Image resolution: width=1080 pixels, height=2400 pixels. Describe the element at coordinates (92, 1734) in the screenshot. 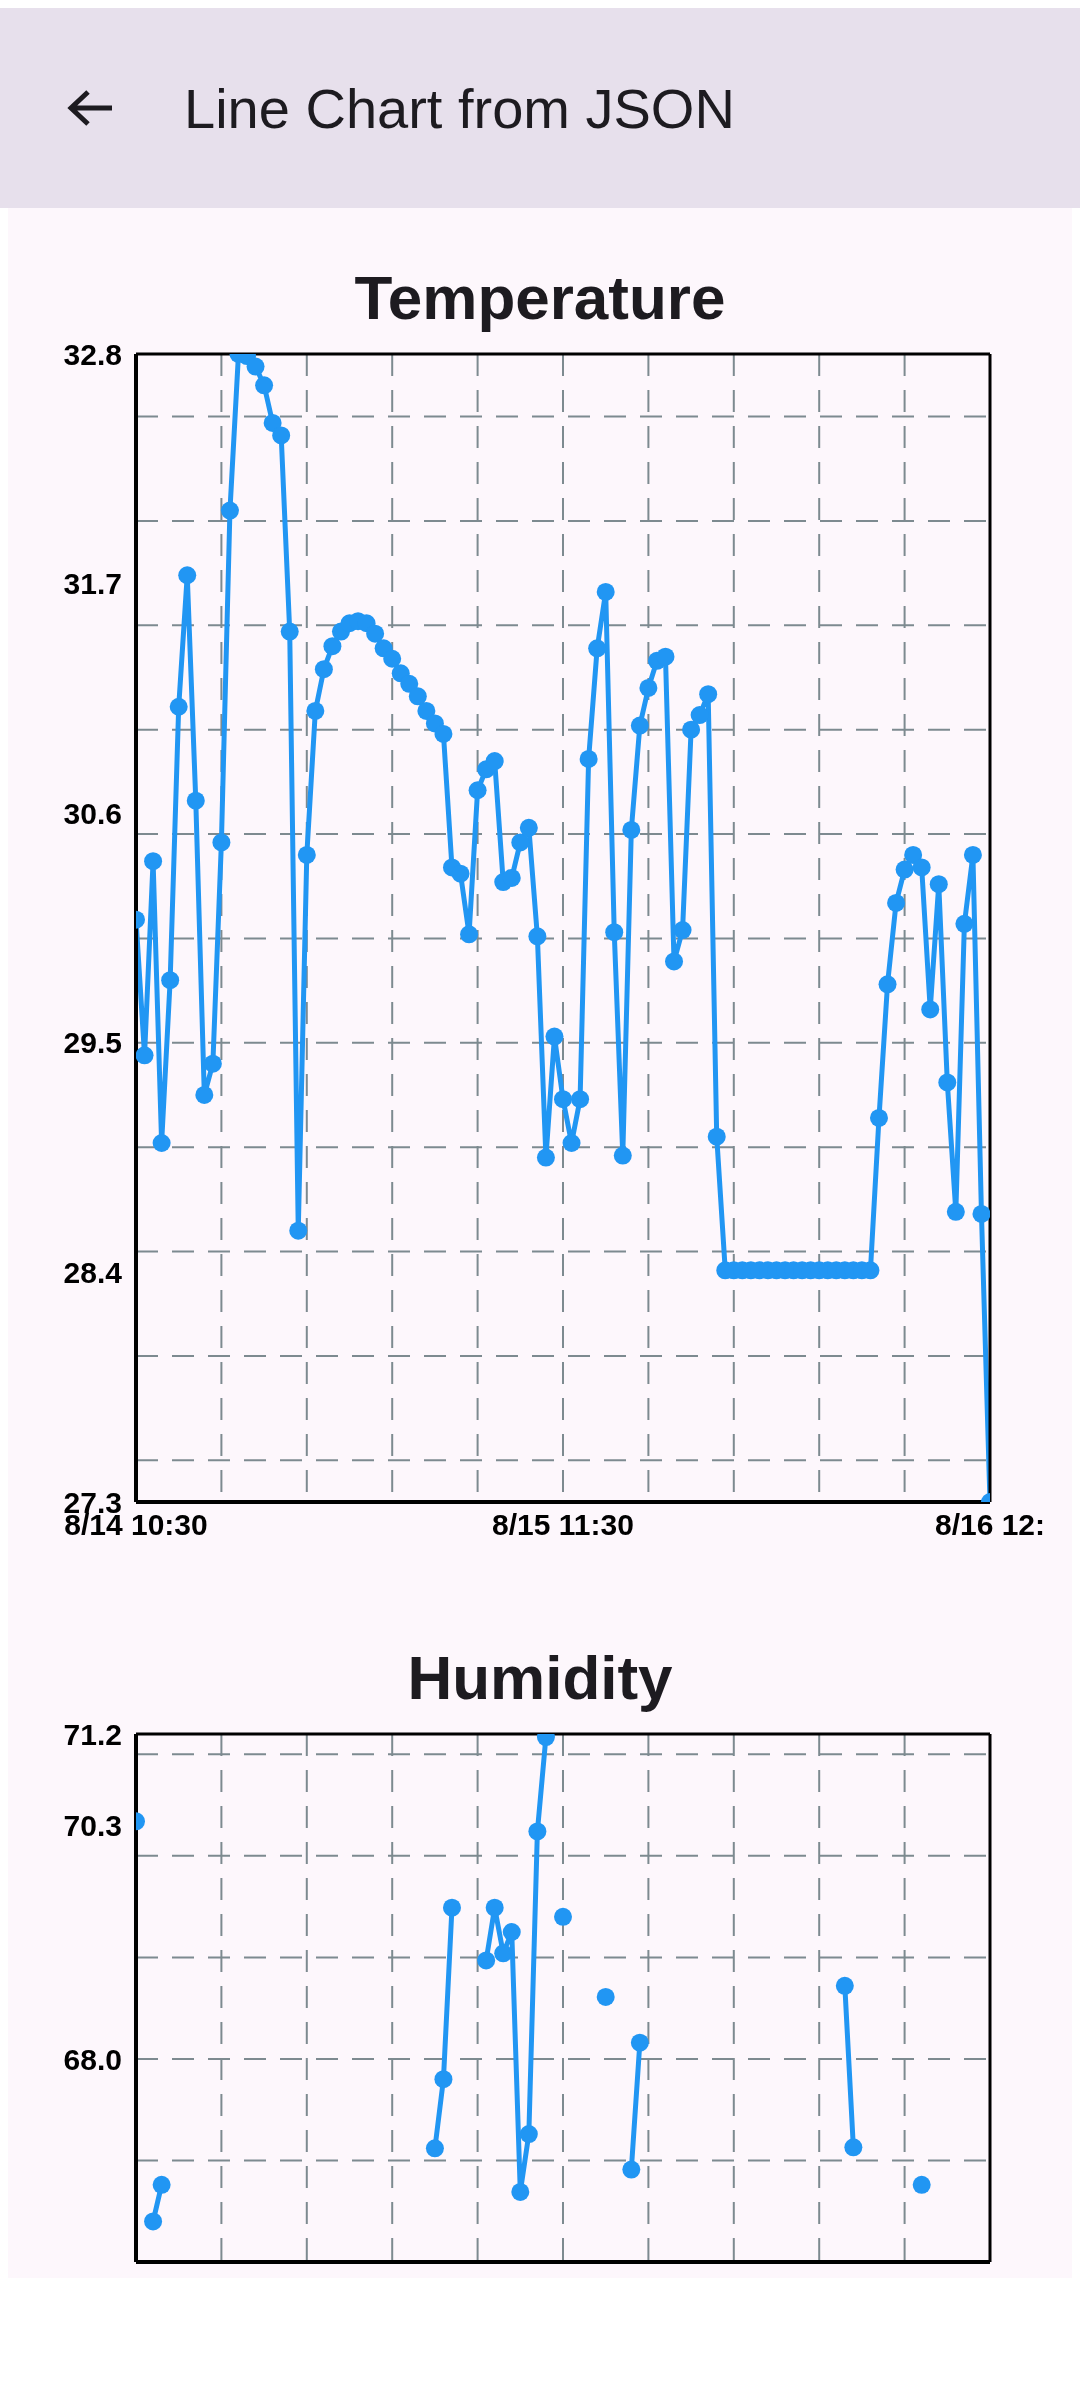

I see `y-tick-label: 71.2` at that location.